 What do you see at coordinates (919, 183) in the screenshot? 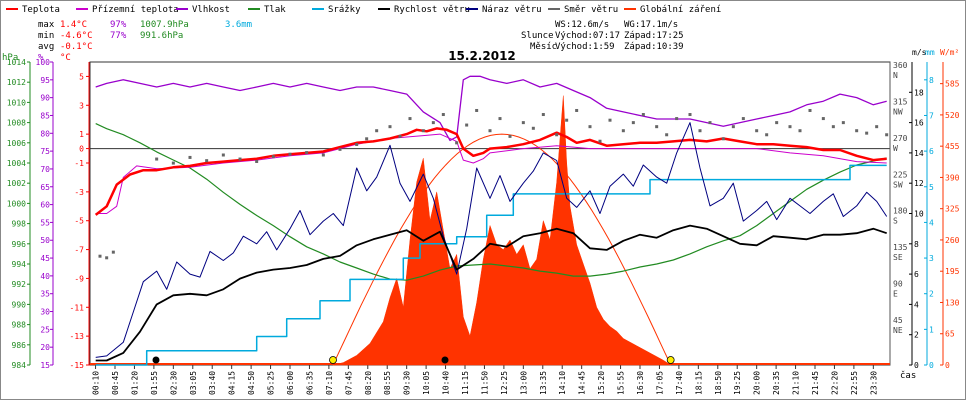
I see `wind-speed-tick-label: 12` at bounding box center [919, 183].